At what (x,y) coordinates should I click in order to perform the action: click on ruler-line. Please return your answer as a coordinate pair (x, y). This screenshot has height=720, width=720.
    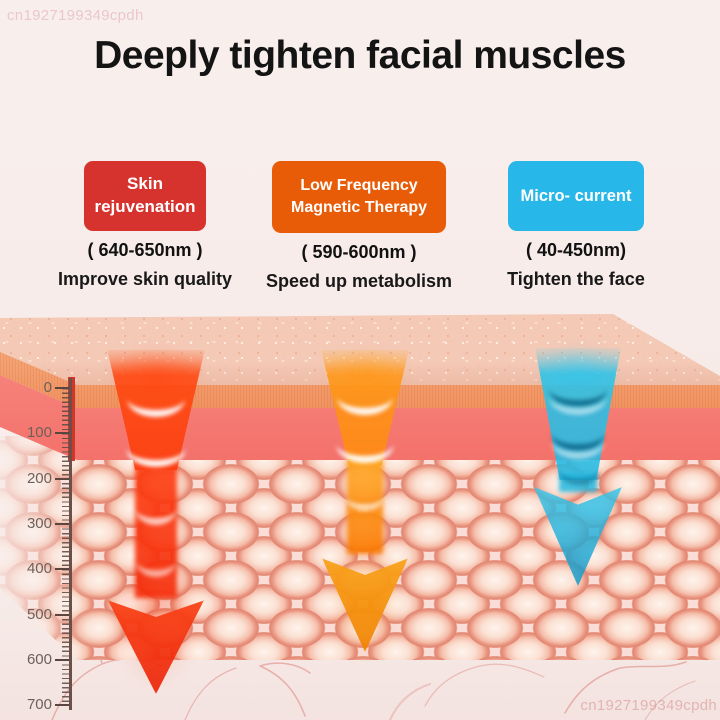
    Looking at the image, I should click on (70, 544).